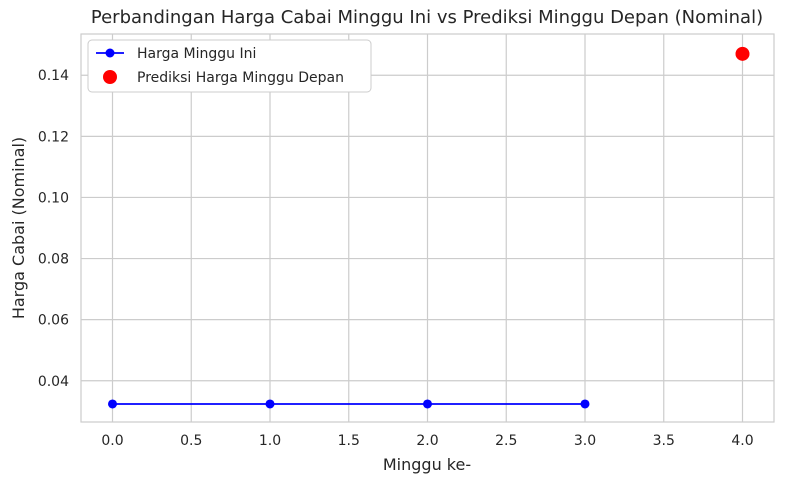 The image size is (800, 489). I want to click on legend-label-harga-minggu-ini: Harga Minggu Ini, so click(196, 54).